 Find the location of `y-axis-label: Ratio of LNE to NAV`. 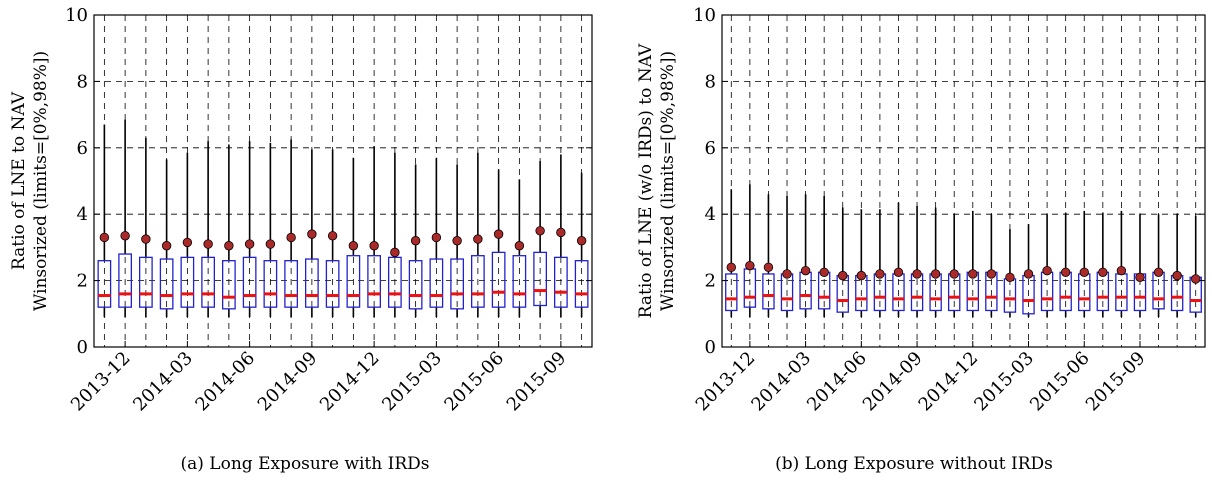

y-axis-label: Ratio of LNE to NAV is located at coordinates (19, 180).